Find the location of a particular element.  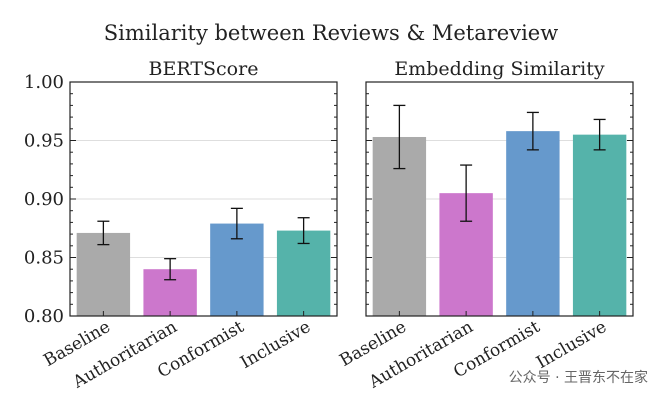

y-tick-label: 0.95 is located at coordinates (44, 141).